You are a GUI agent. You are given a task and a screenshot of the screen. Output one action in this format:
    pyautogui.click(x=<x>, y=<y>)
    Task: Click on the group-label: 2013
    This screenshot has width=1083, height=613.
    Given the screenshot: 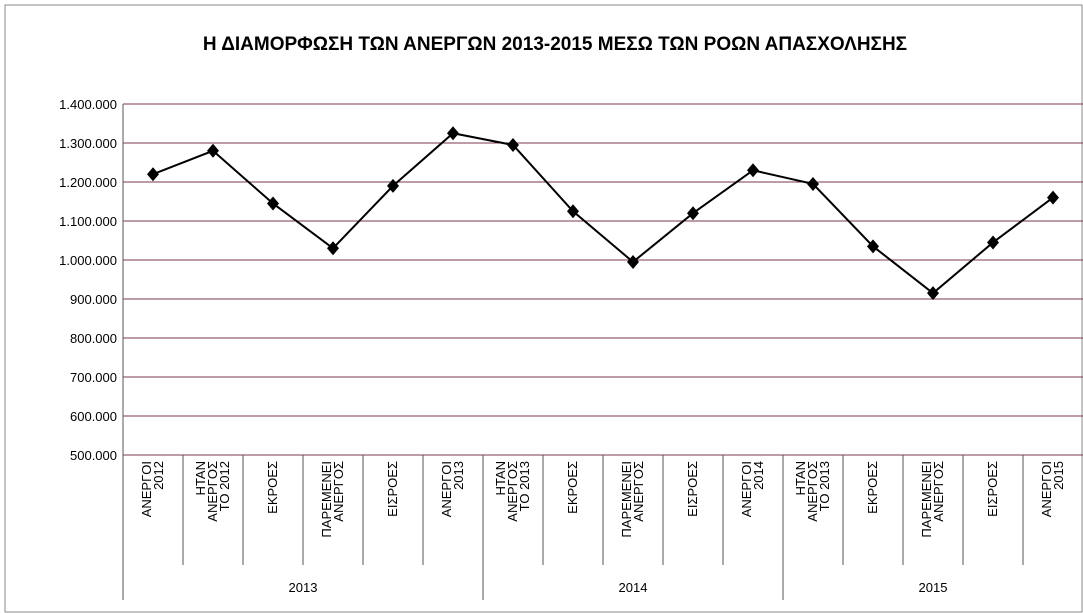 What is the action you would take?
    pyautogui.click(x=303, y=587)
    